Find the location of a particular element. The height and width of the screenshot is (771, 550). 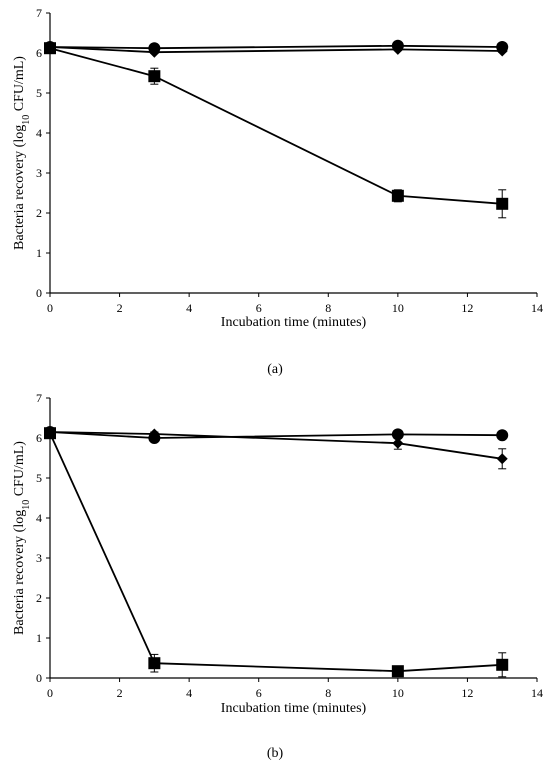

data-point-circle is located at coordinates (502, 435).